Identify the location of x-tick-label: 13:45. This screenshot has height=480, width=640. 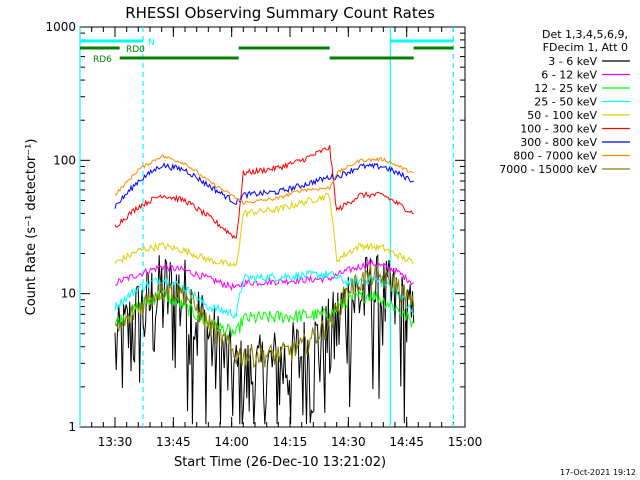
(173, 442).